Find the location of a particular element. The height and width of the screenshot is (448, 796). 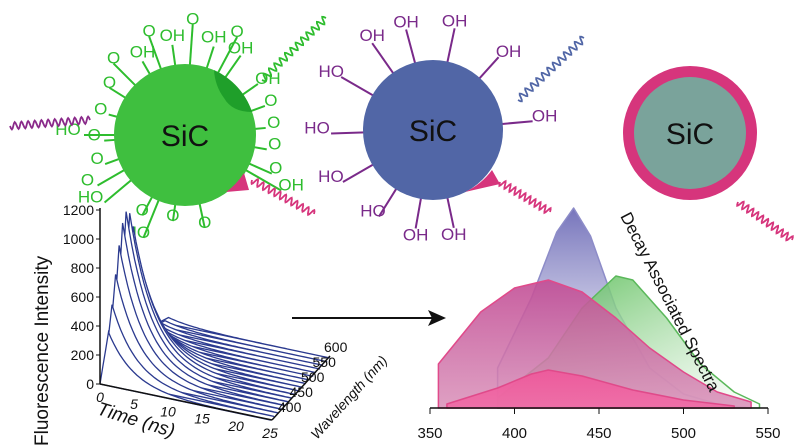

das-tick-label: 350 is located at coordinates (429, 433).